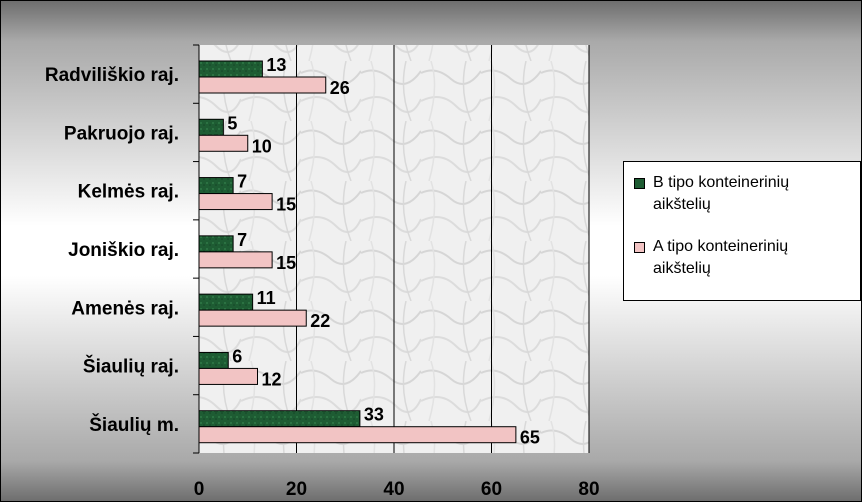 This screenshot has width=862, height=503. What do you see at coordinates (721, 193) in the screenshot?
I see `legend-label-b: B tipo konteinerinių aikštelių` at bounding box center [721, 193].